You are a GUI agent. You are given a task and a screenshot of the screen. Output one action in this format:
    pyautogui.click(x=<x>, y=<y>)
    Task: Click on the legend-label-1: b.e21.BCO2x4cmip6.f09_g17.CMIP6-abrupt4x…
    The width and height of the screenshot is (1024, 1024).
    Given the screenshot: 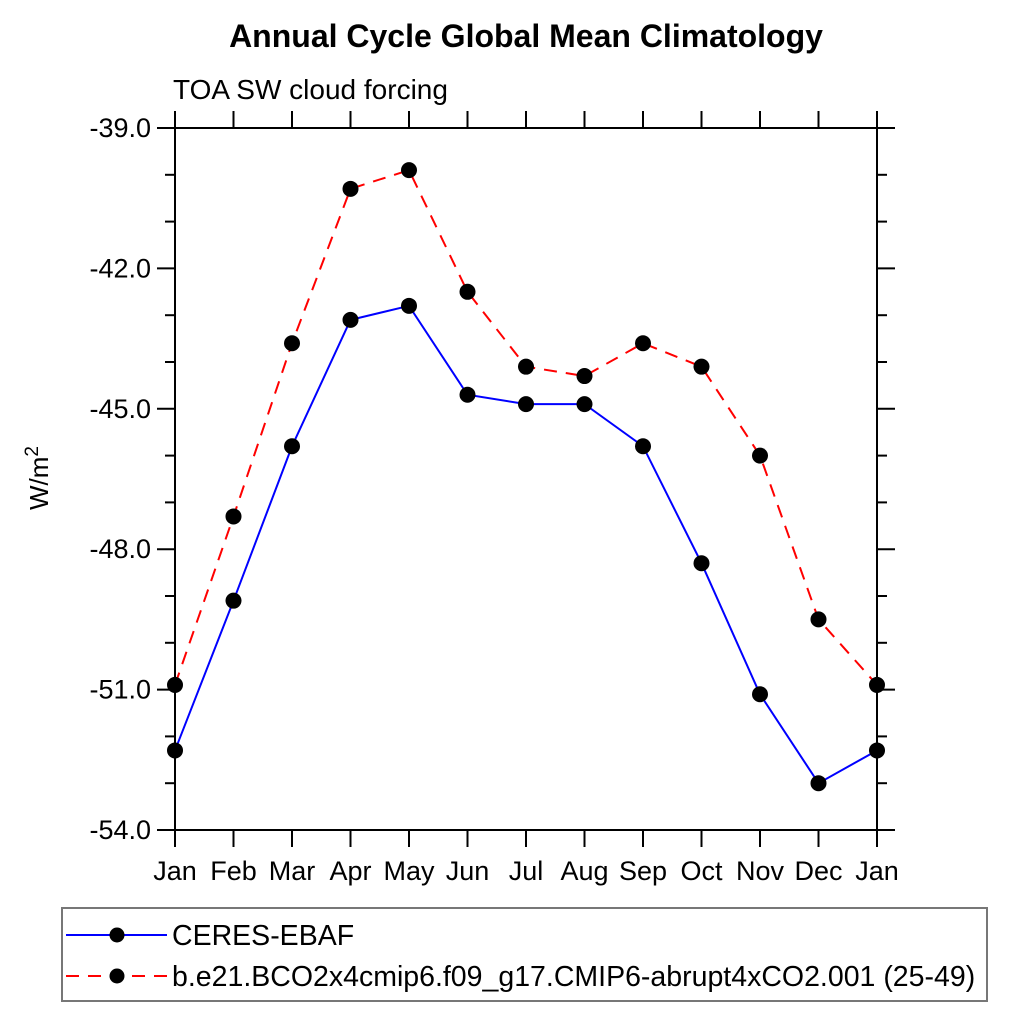 What is the action you would take?
    pyautogui.click(x=573, y=977)
    